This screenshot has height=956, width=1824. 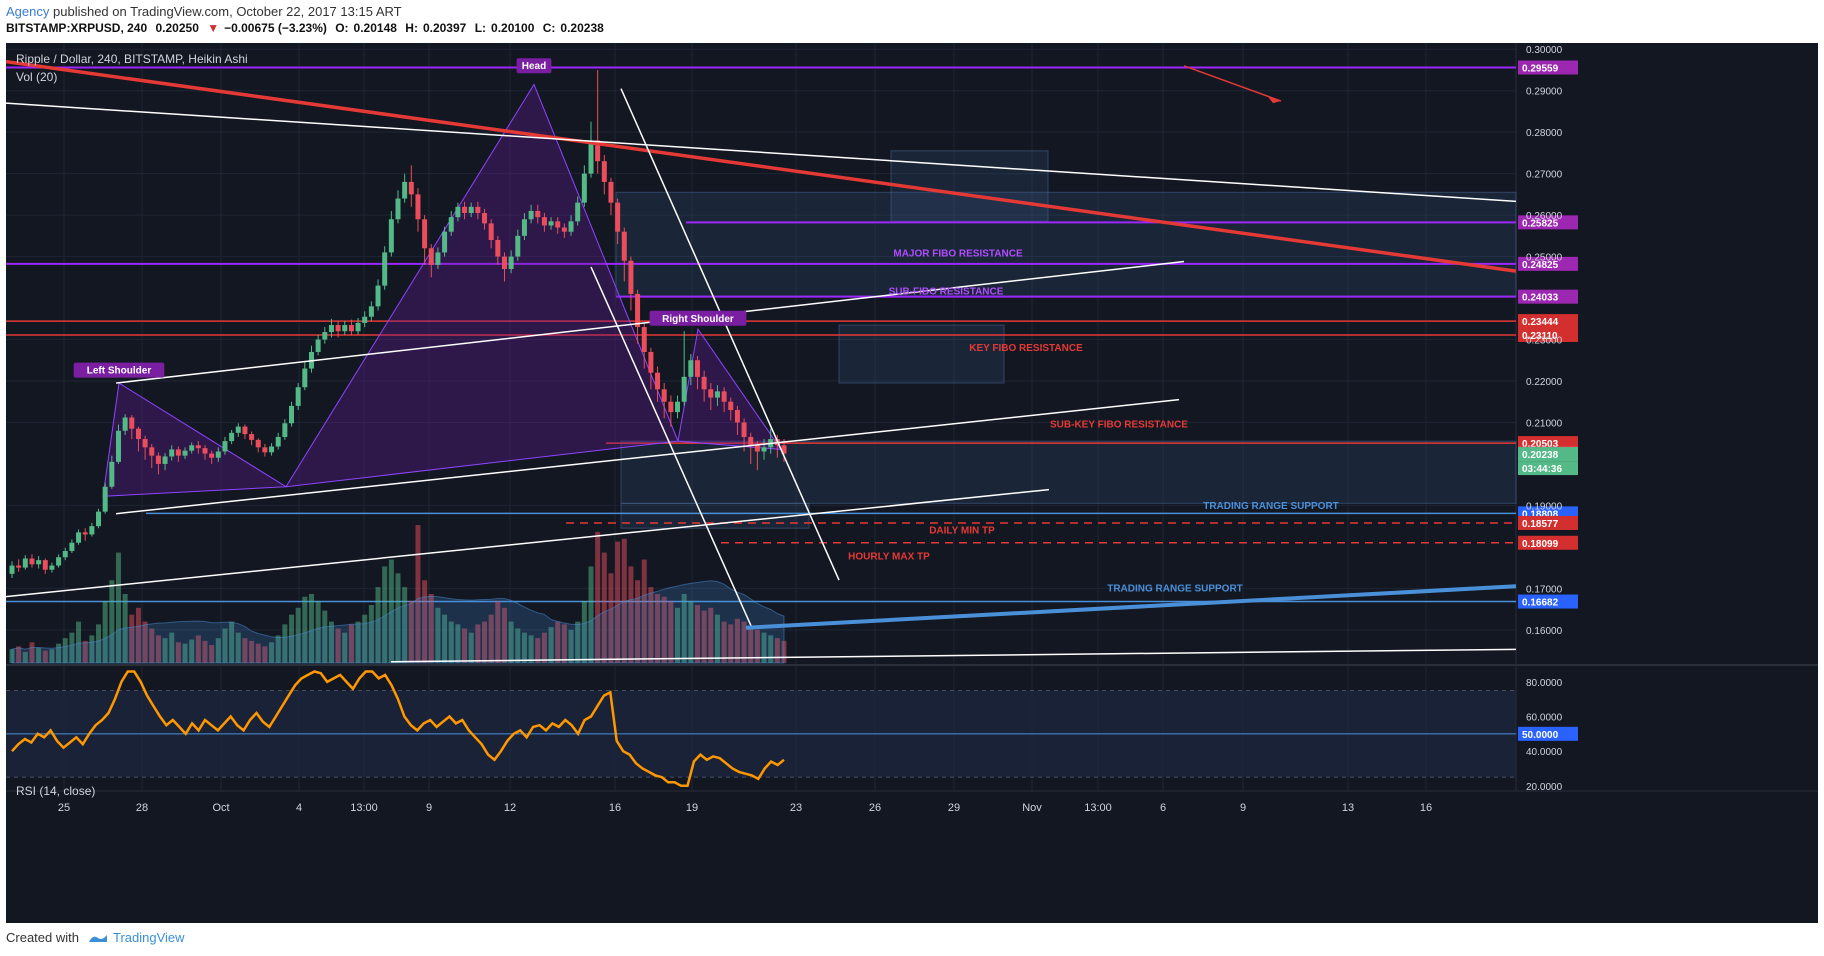 I want to click on close-value: 0.20238, so click(x=582, y=28).